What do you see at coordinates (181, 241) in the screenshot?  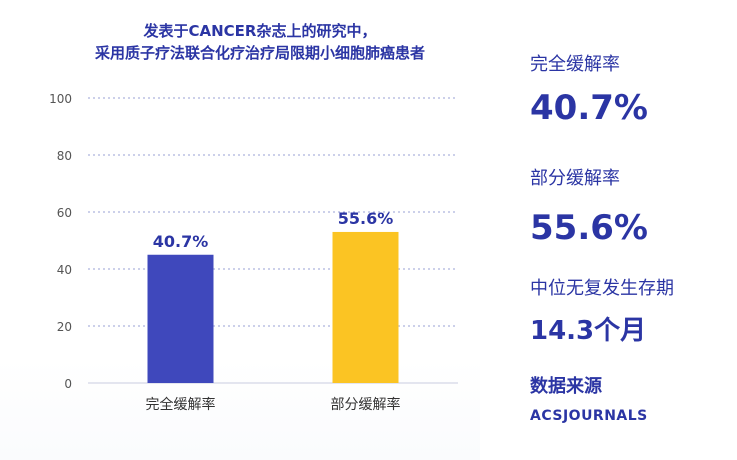 I see `data-label: 40.7%` at bounding box center [181, 241].